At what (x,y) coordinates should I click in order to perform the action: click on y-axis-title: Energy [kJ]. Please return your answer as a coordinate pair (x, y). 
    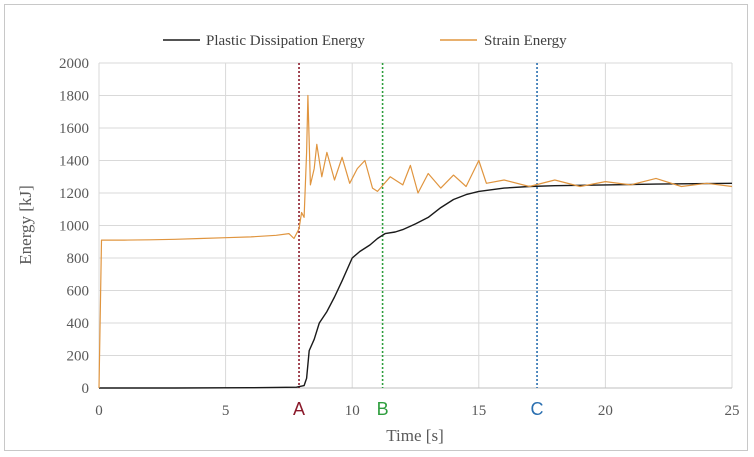
    Looking at the image, I should click on (25, 224).